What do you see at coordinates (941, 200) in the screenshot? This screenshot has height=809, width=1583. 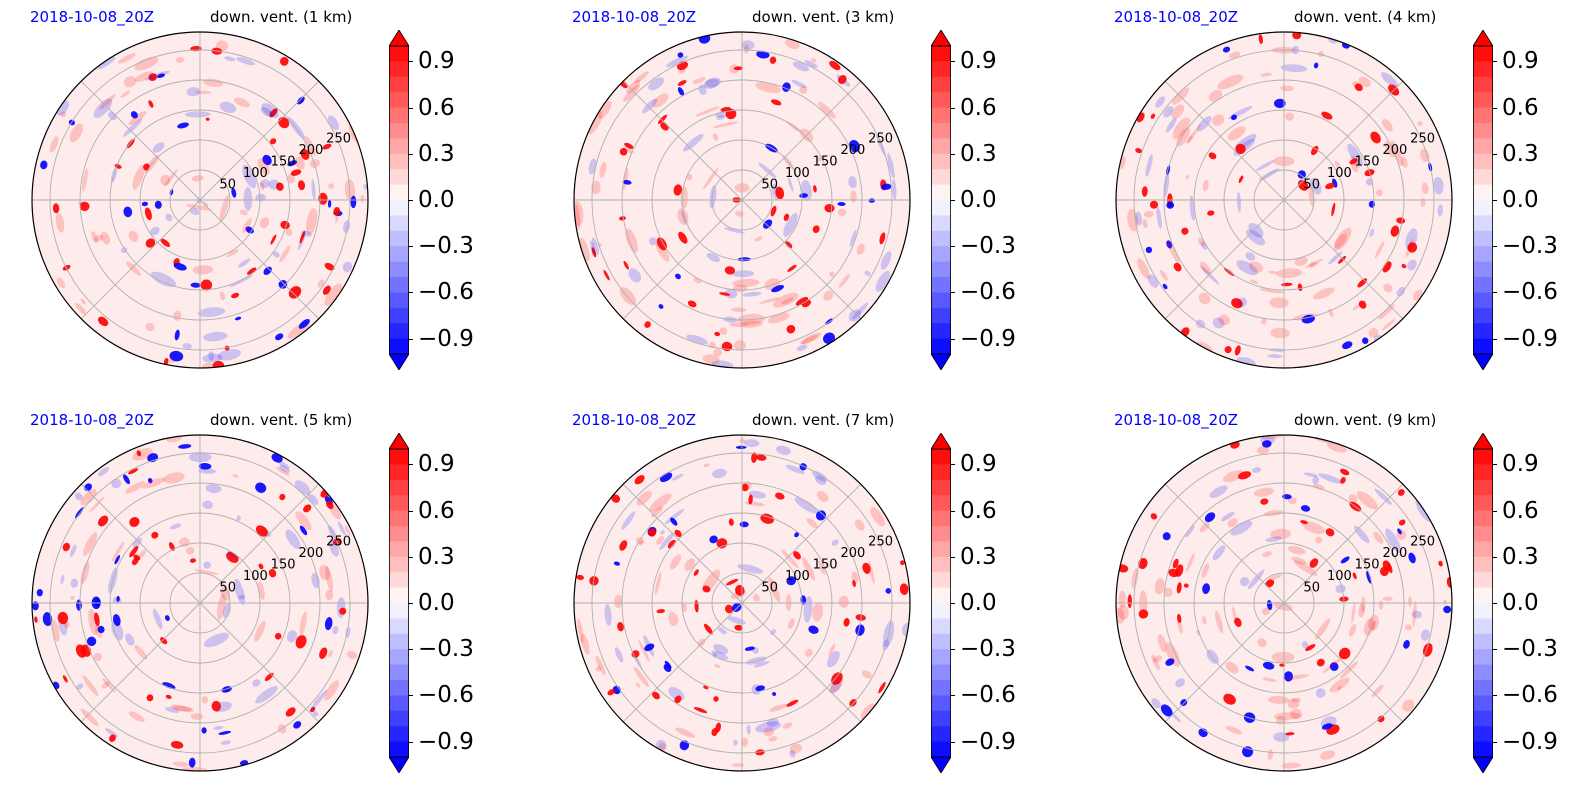 I see `colorbar` at bounding box center [941, 200].